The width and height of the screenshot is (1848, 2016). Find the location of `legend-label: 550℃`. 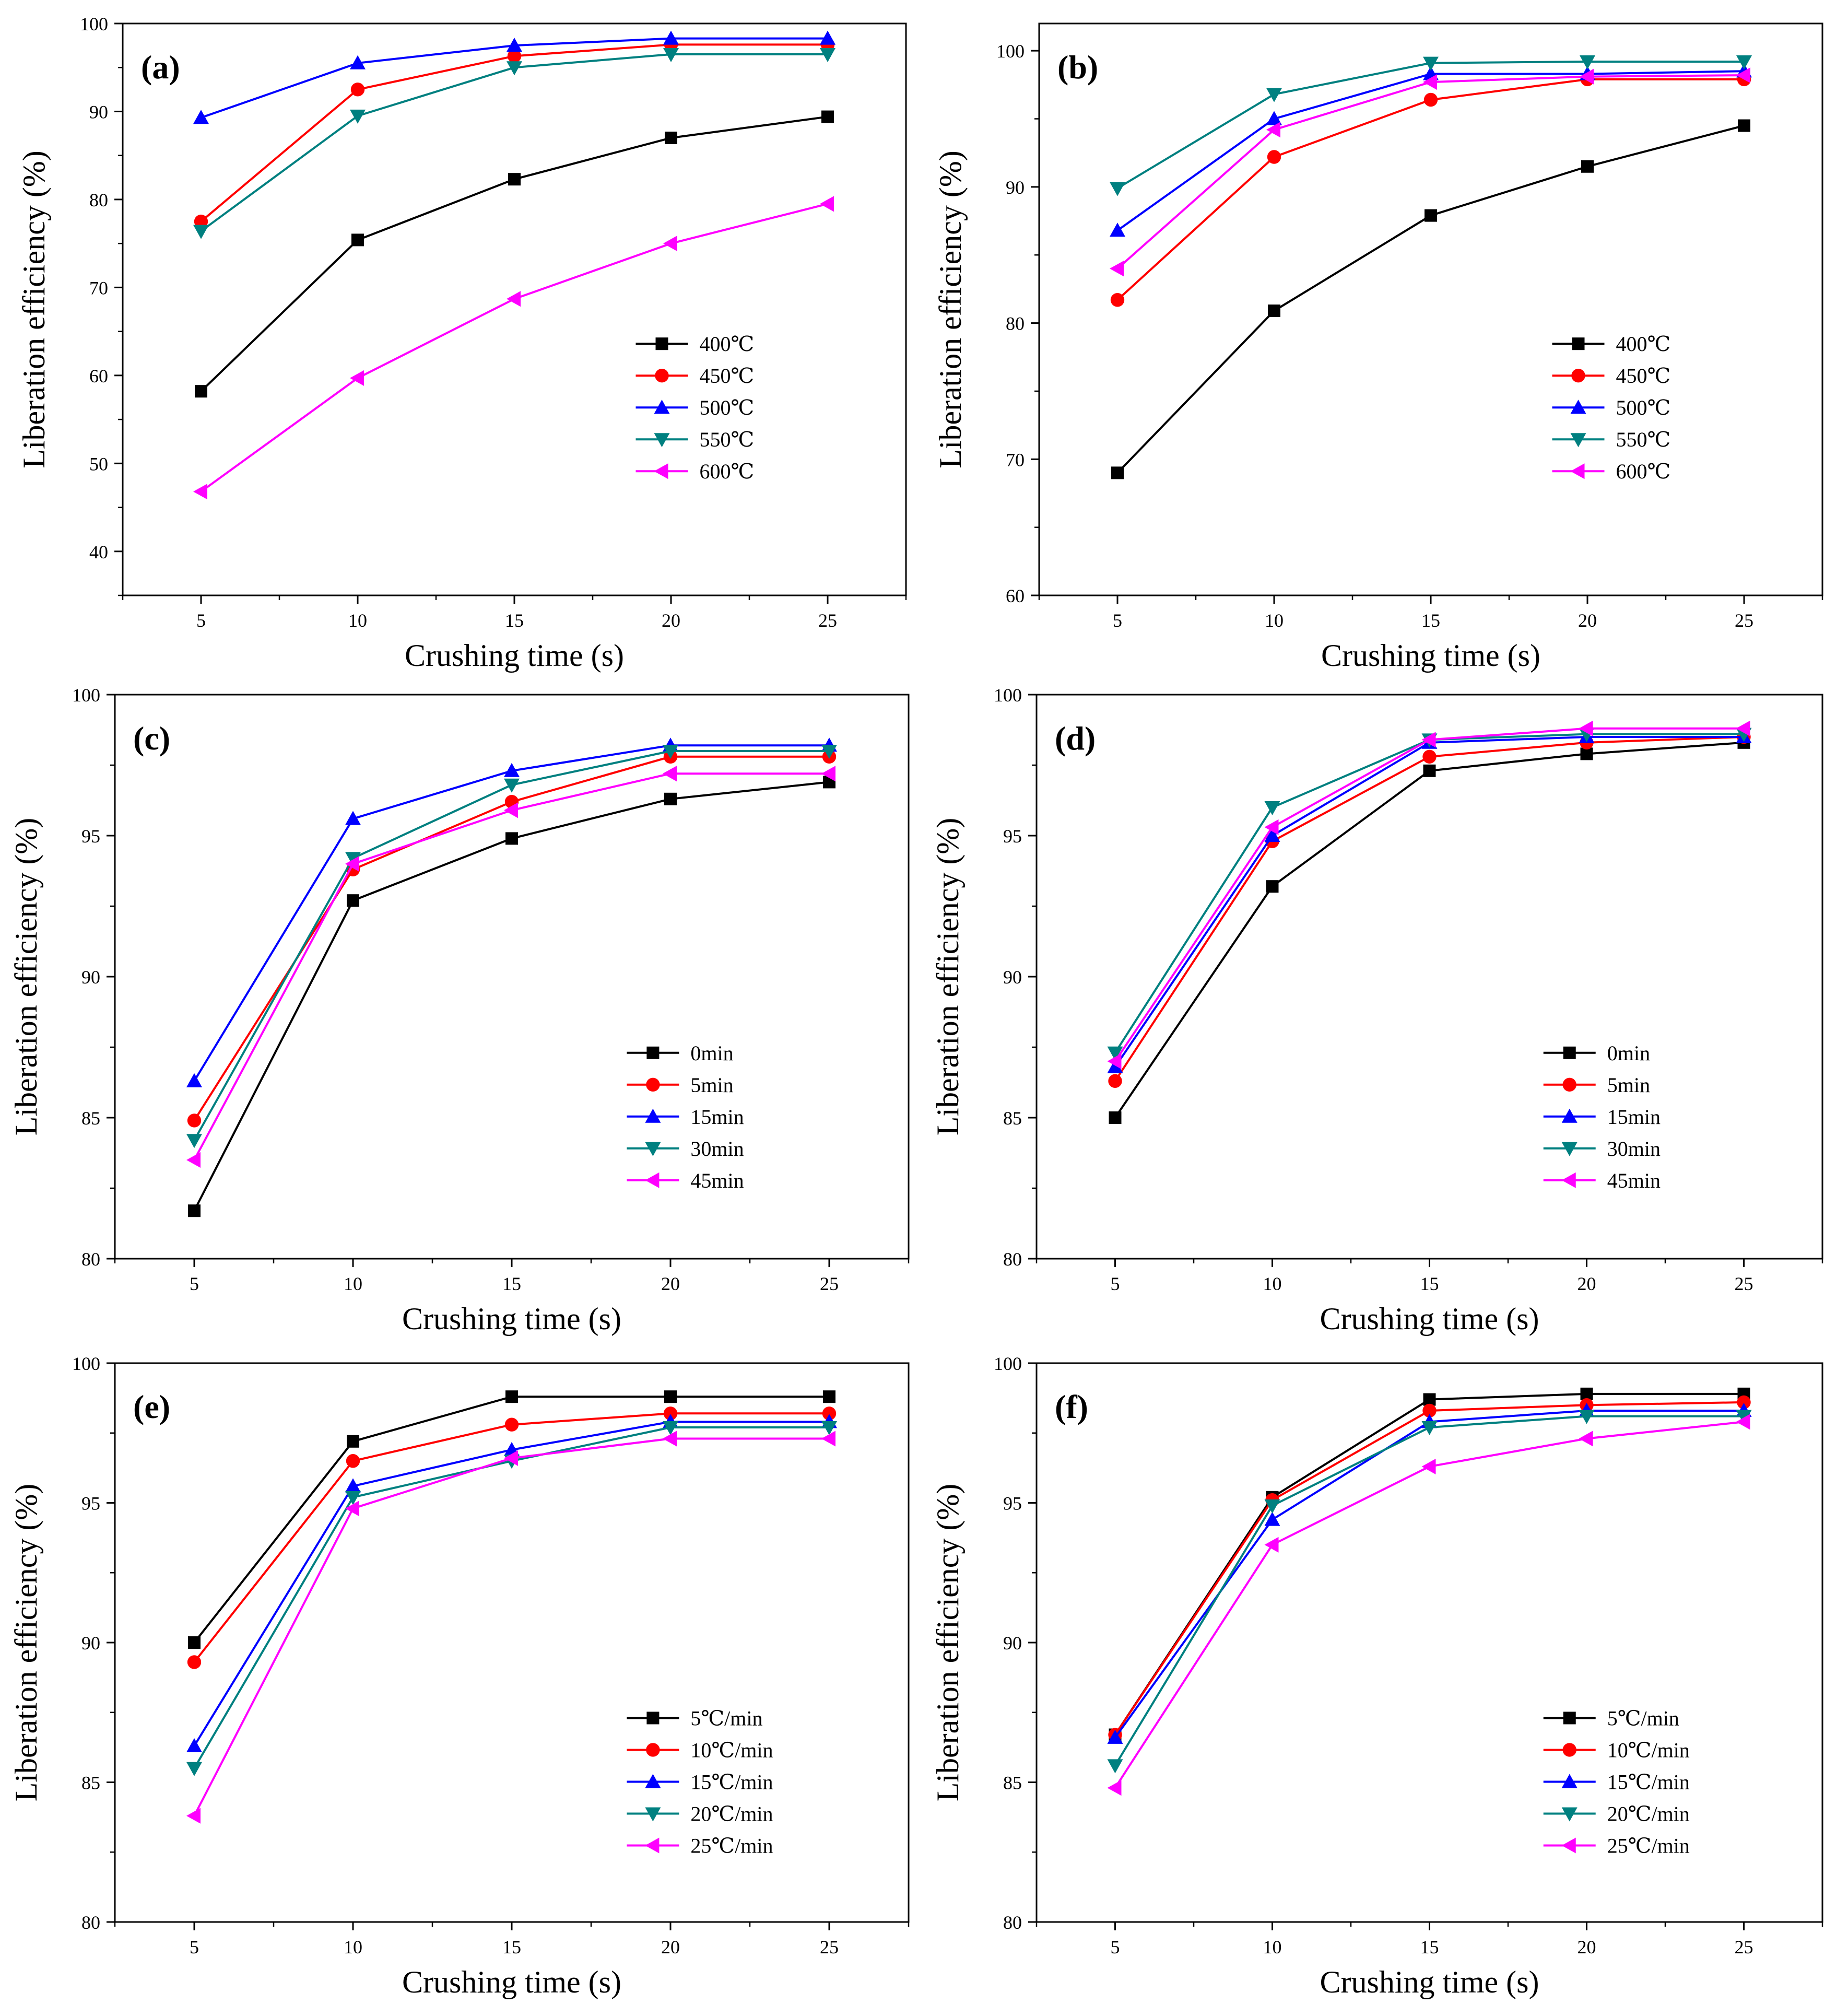

legend-label: 550℃ is located at coordinates (727, 440).